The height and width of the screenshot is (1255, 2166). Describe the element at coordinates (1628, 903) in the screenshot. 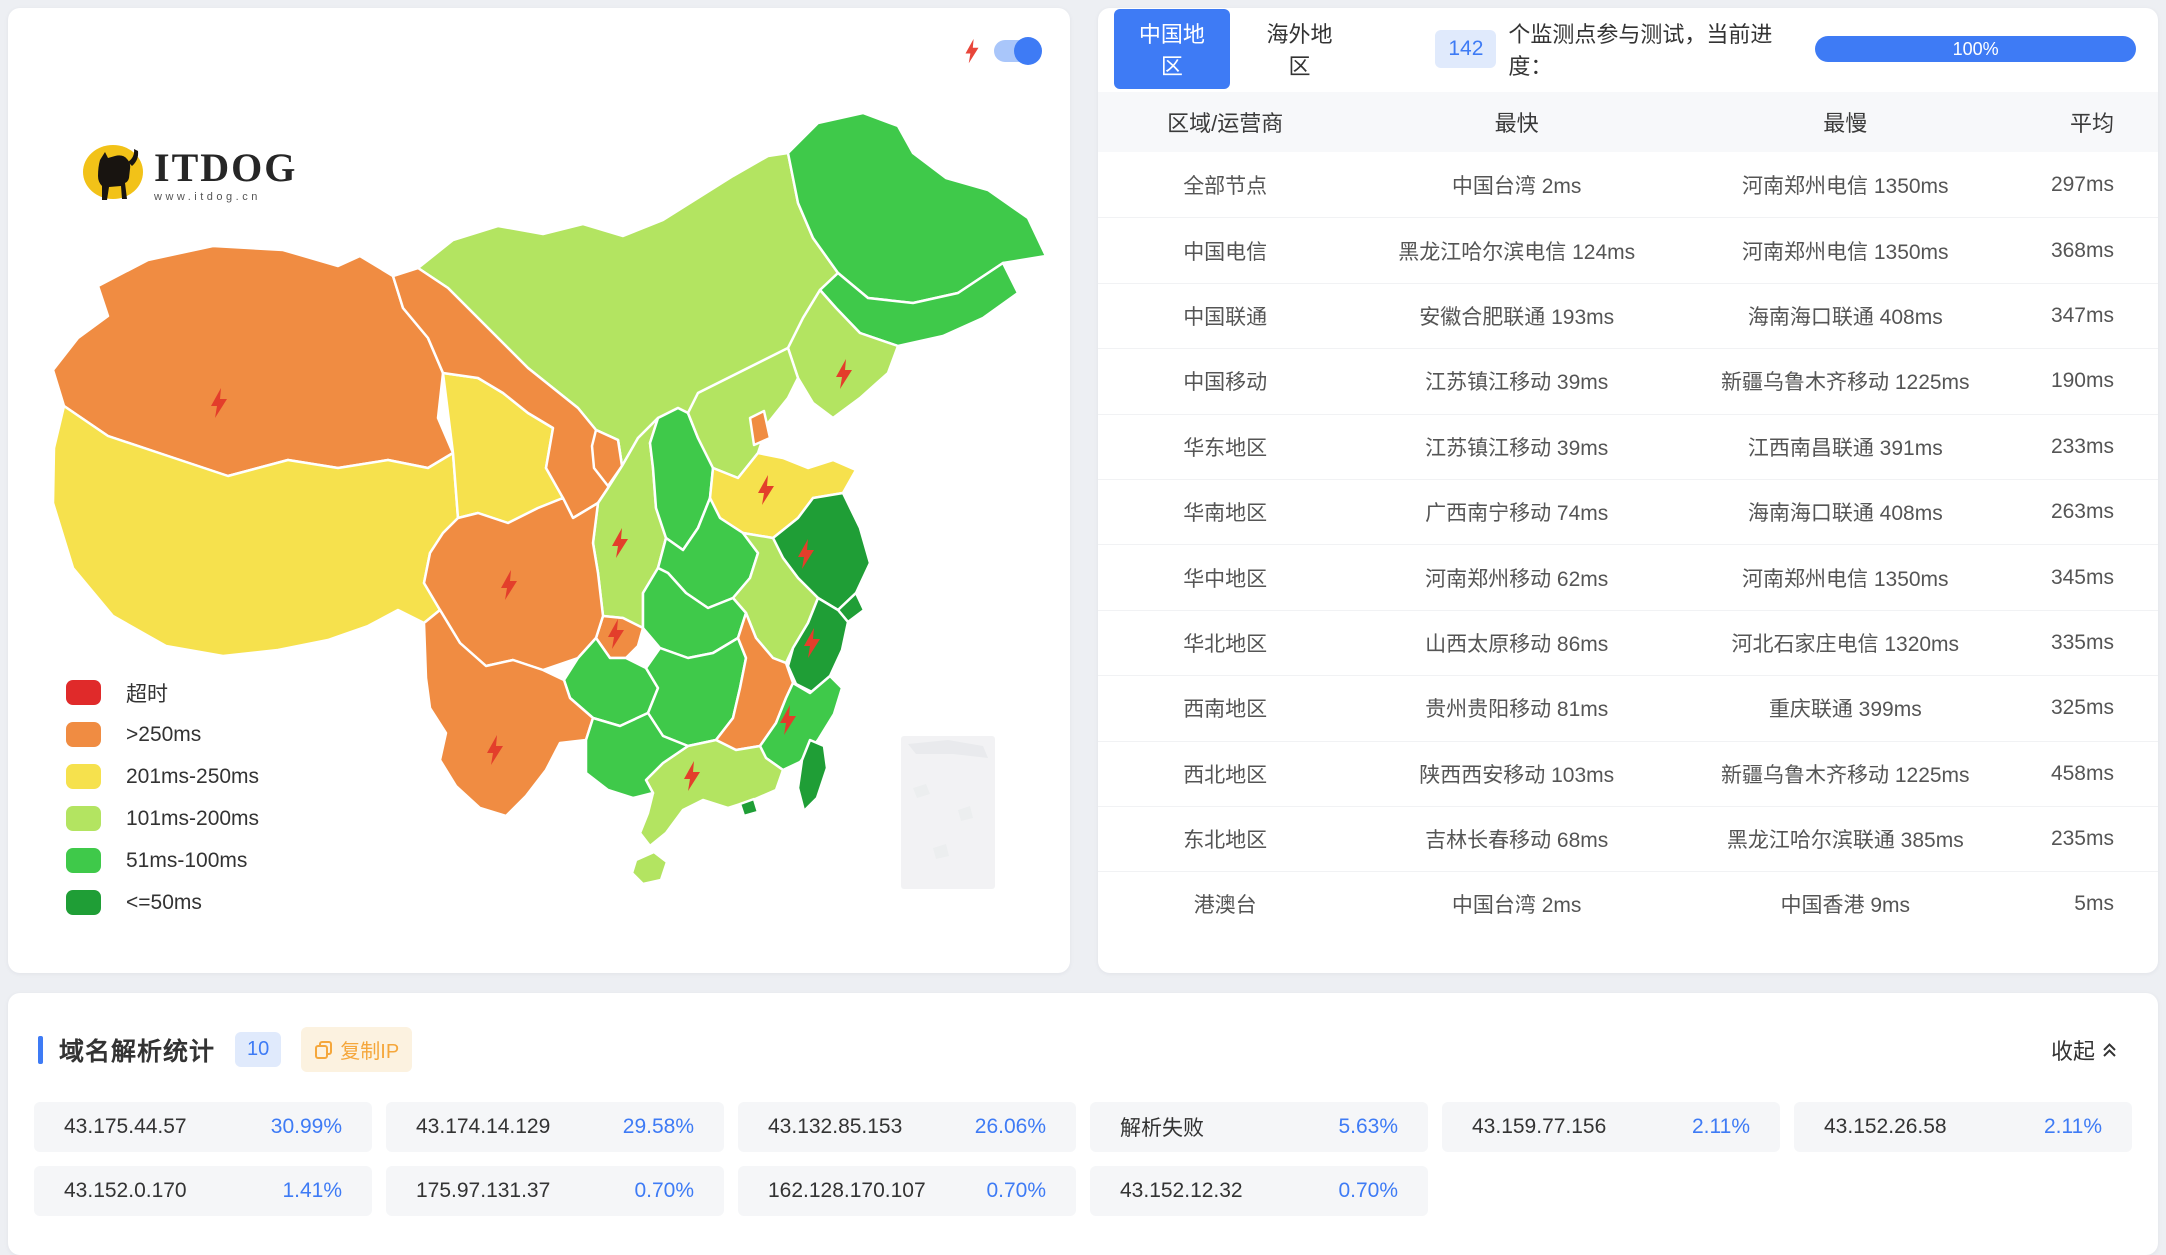

I see `table-row: 港澳台 中国台湾 2ms 中国香港 9ms 5ms` at that location.